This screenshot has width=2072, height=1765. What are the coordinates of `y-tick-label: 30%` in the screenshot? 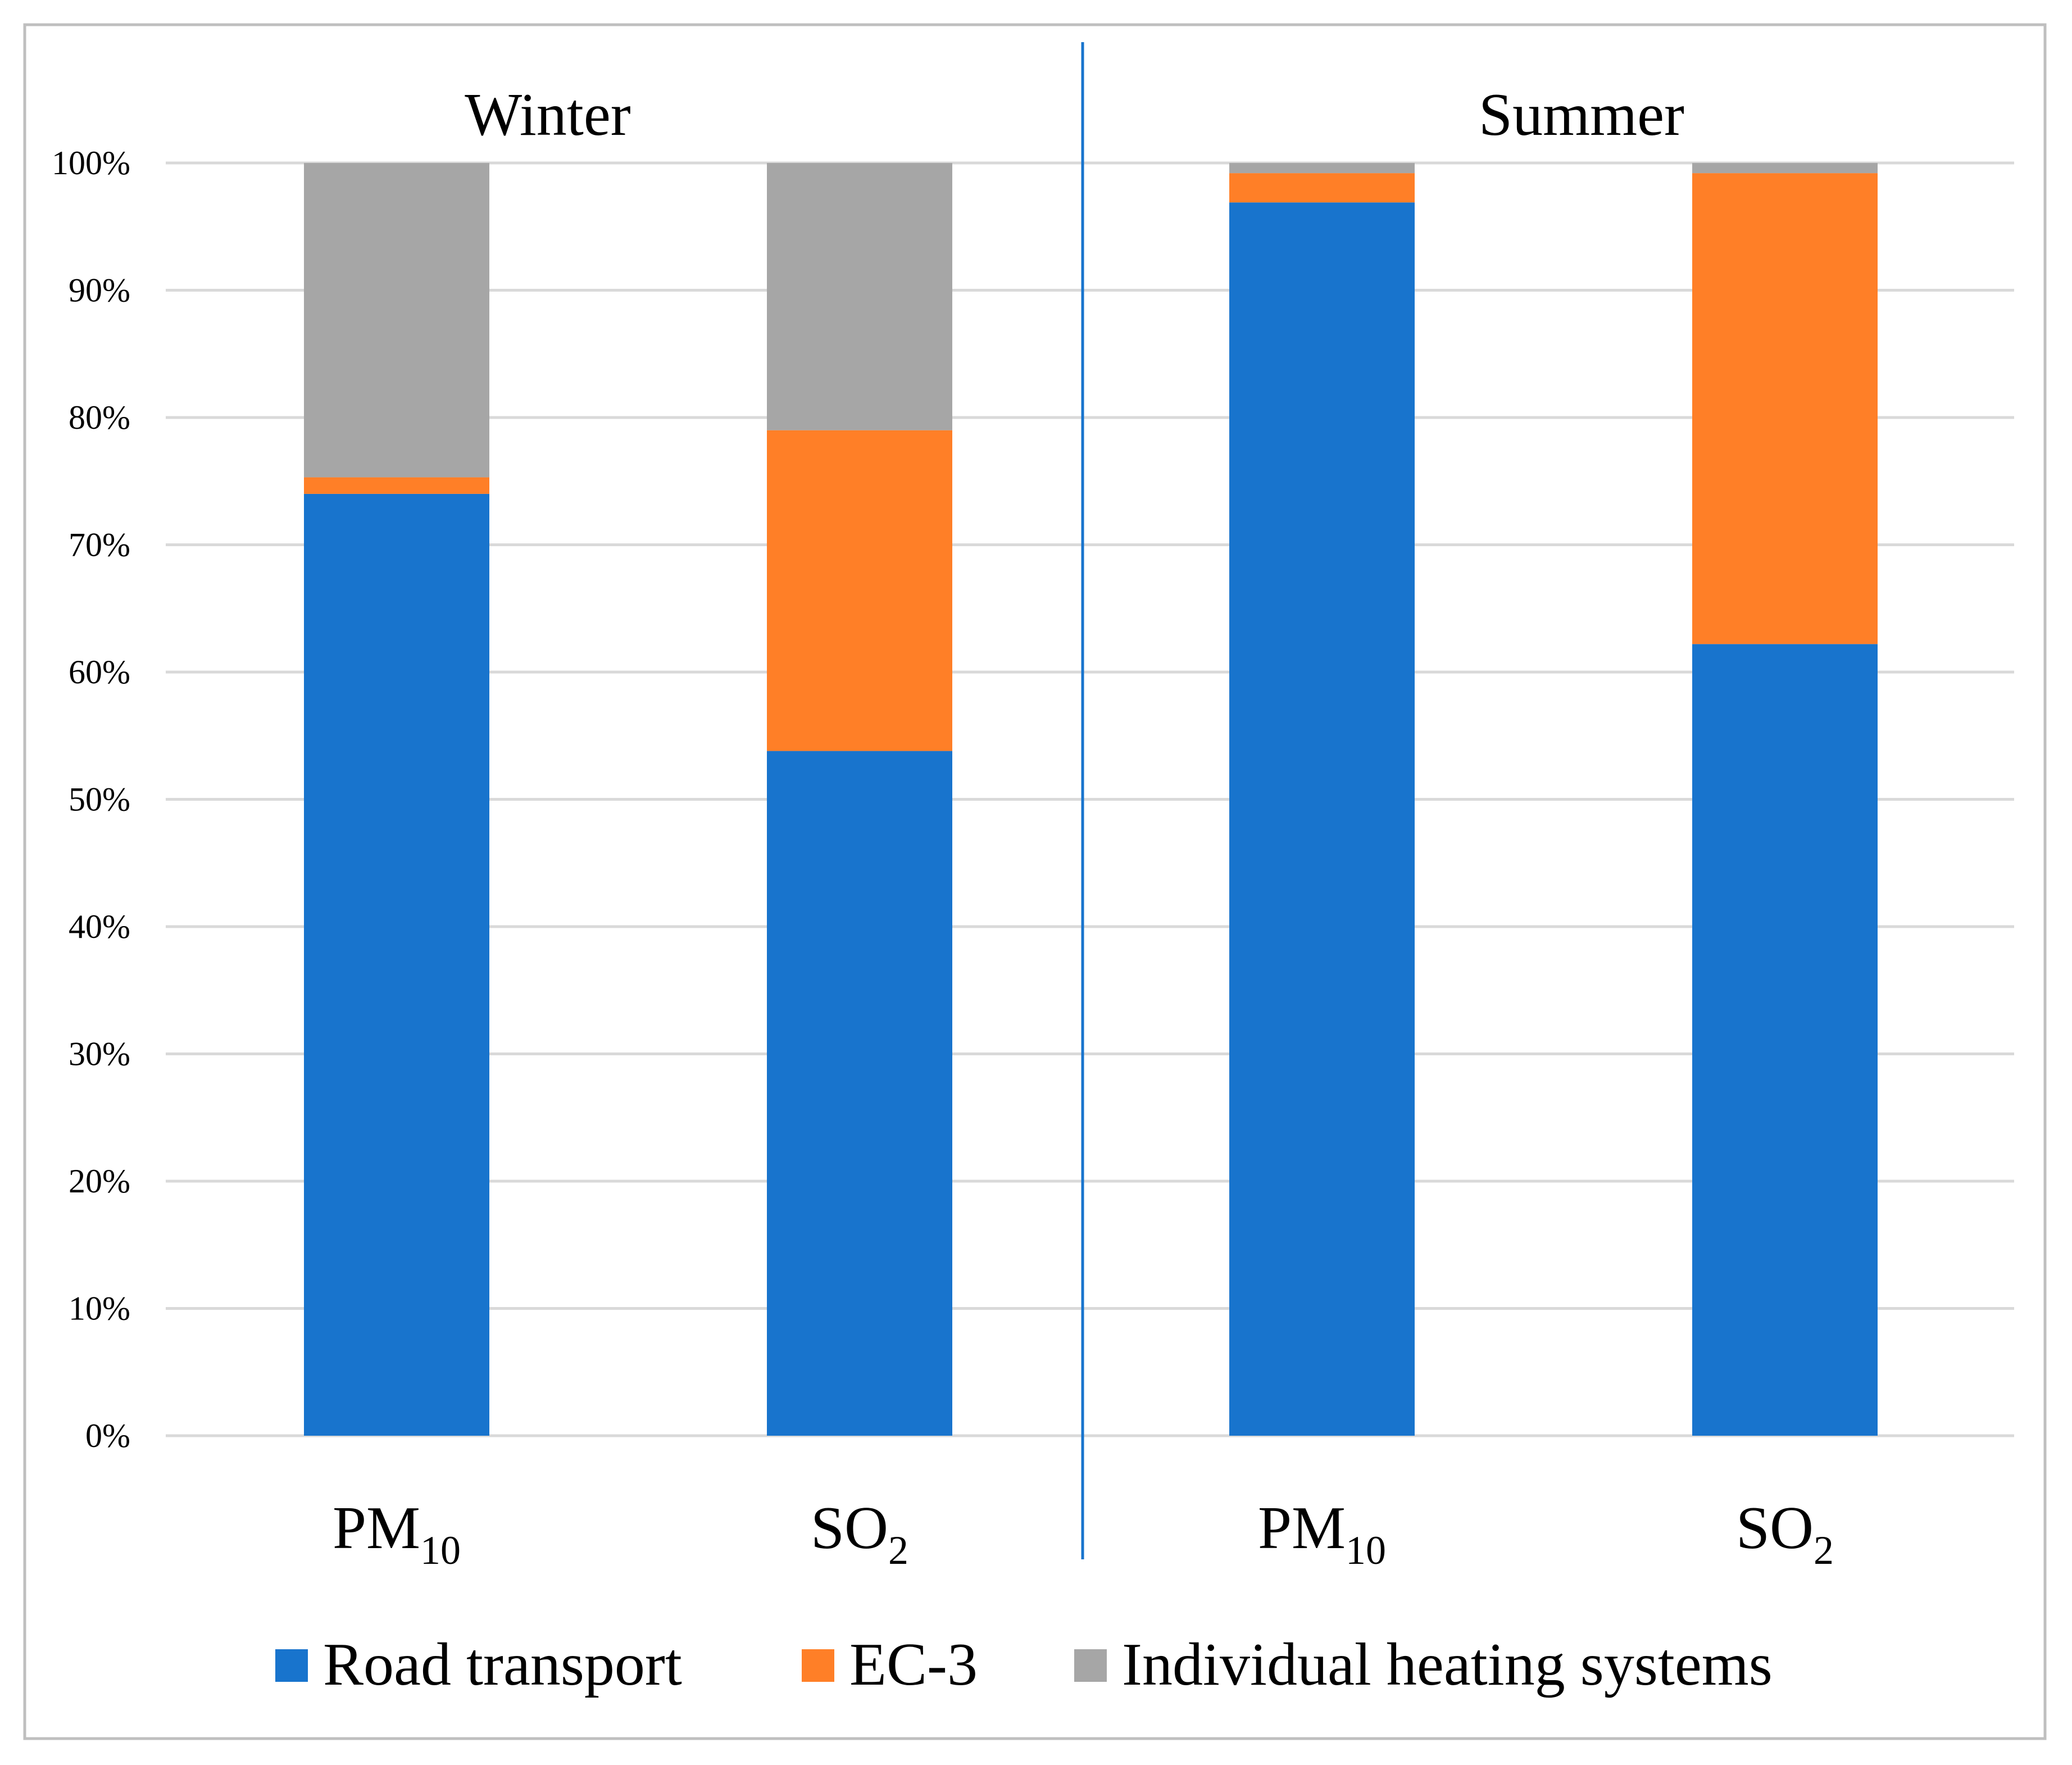 It's located at (99, 1054).